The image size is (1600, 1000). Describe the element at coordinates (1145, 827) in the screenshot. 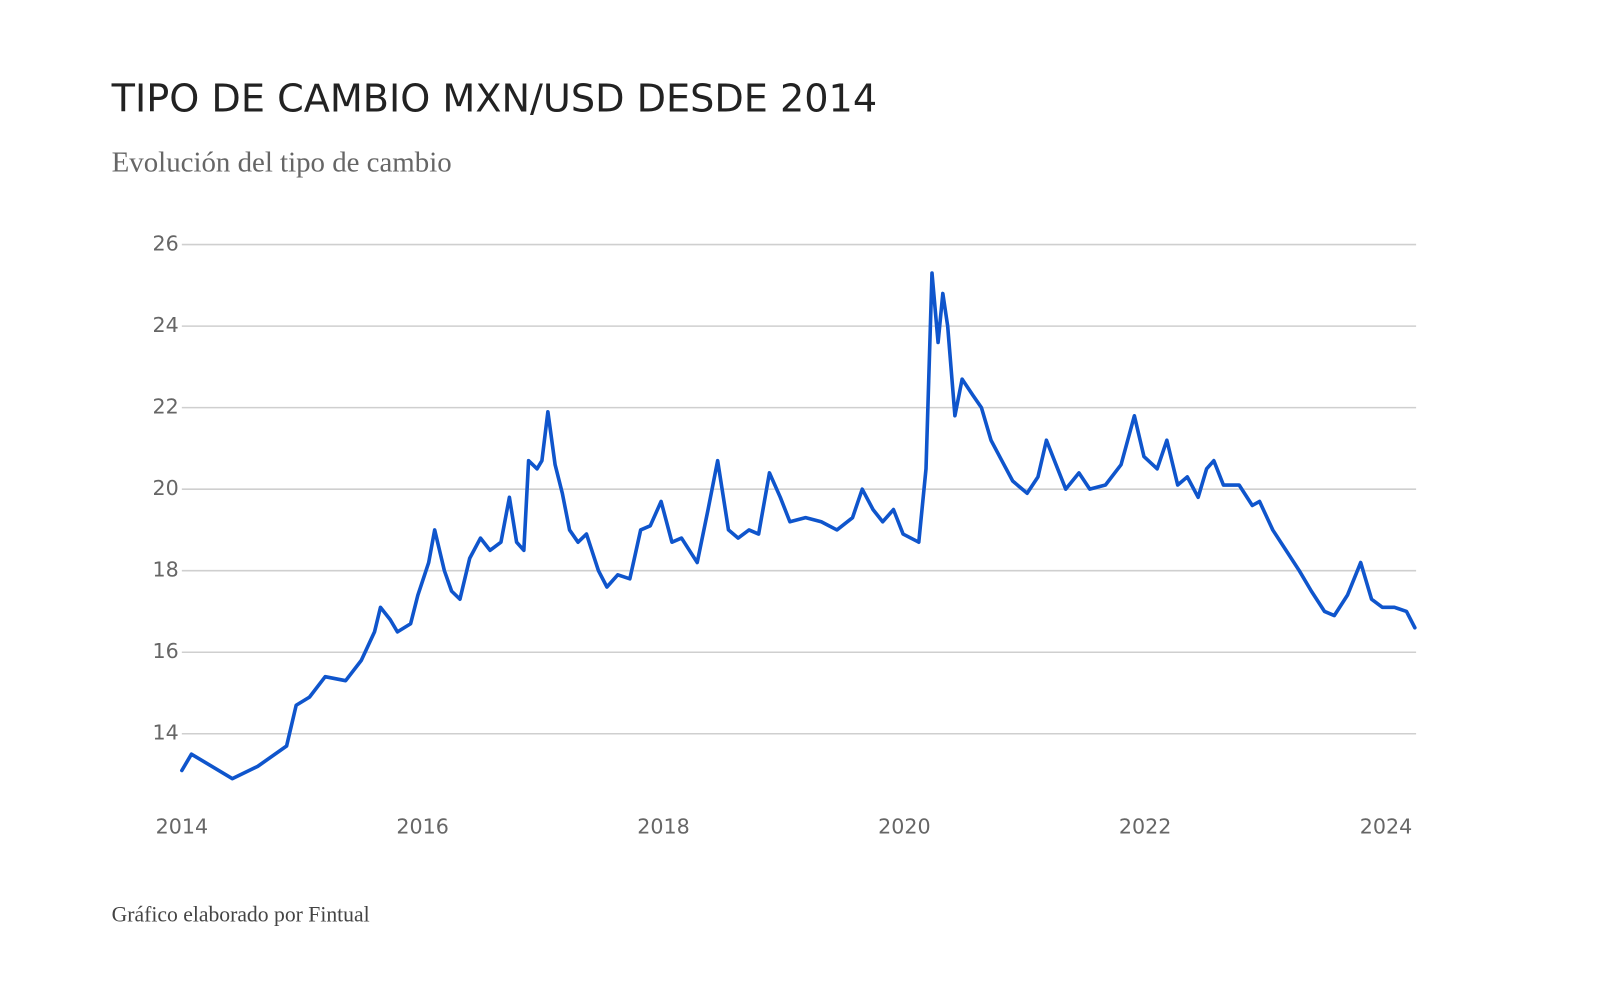

I see `x-tick-label: 2022` at that location.